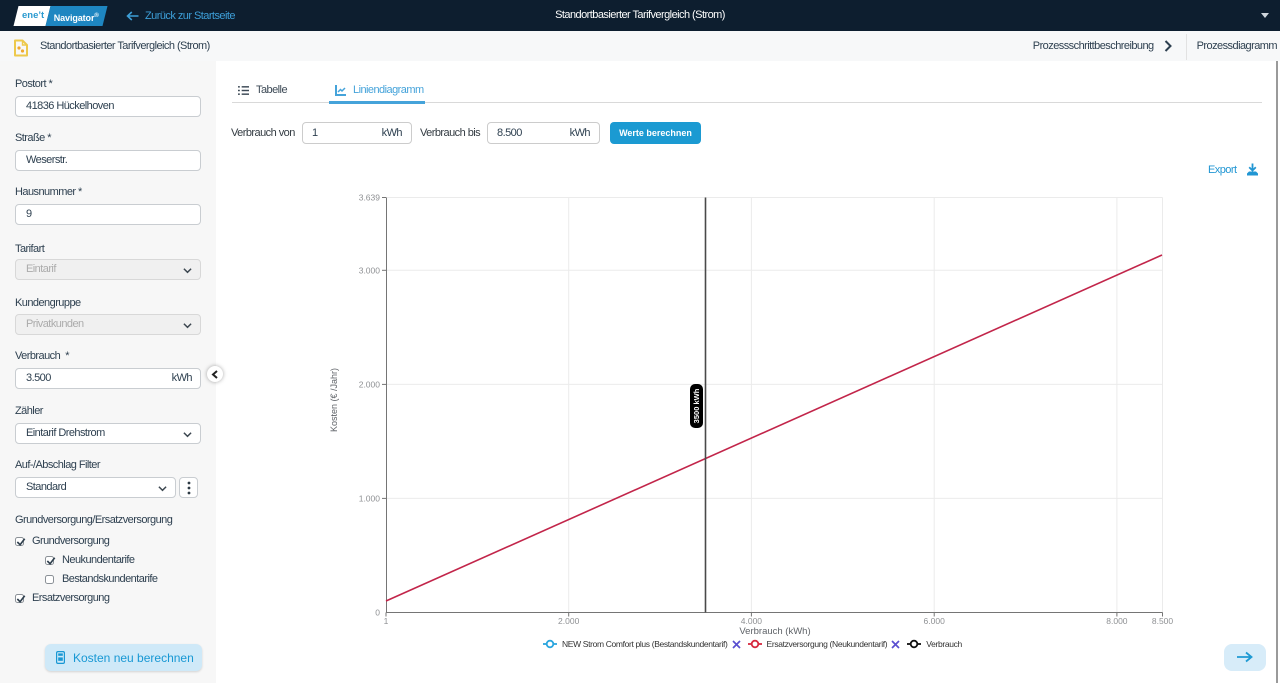 The width and height of the screenshot is (1280, 683). I want to click on svg-text: 8.500, so click(1163, 621).